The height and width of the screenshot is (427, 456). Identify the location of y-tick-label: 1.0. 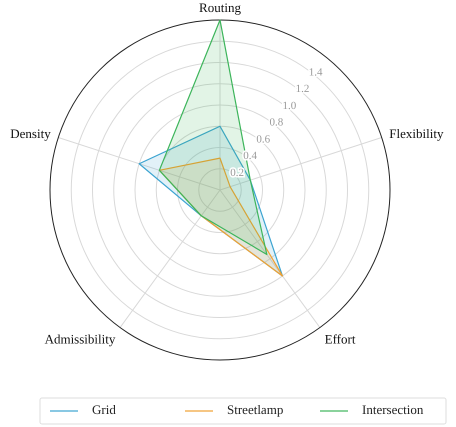
(289, 106).